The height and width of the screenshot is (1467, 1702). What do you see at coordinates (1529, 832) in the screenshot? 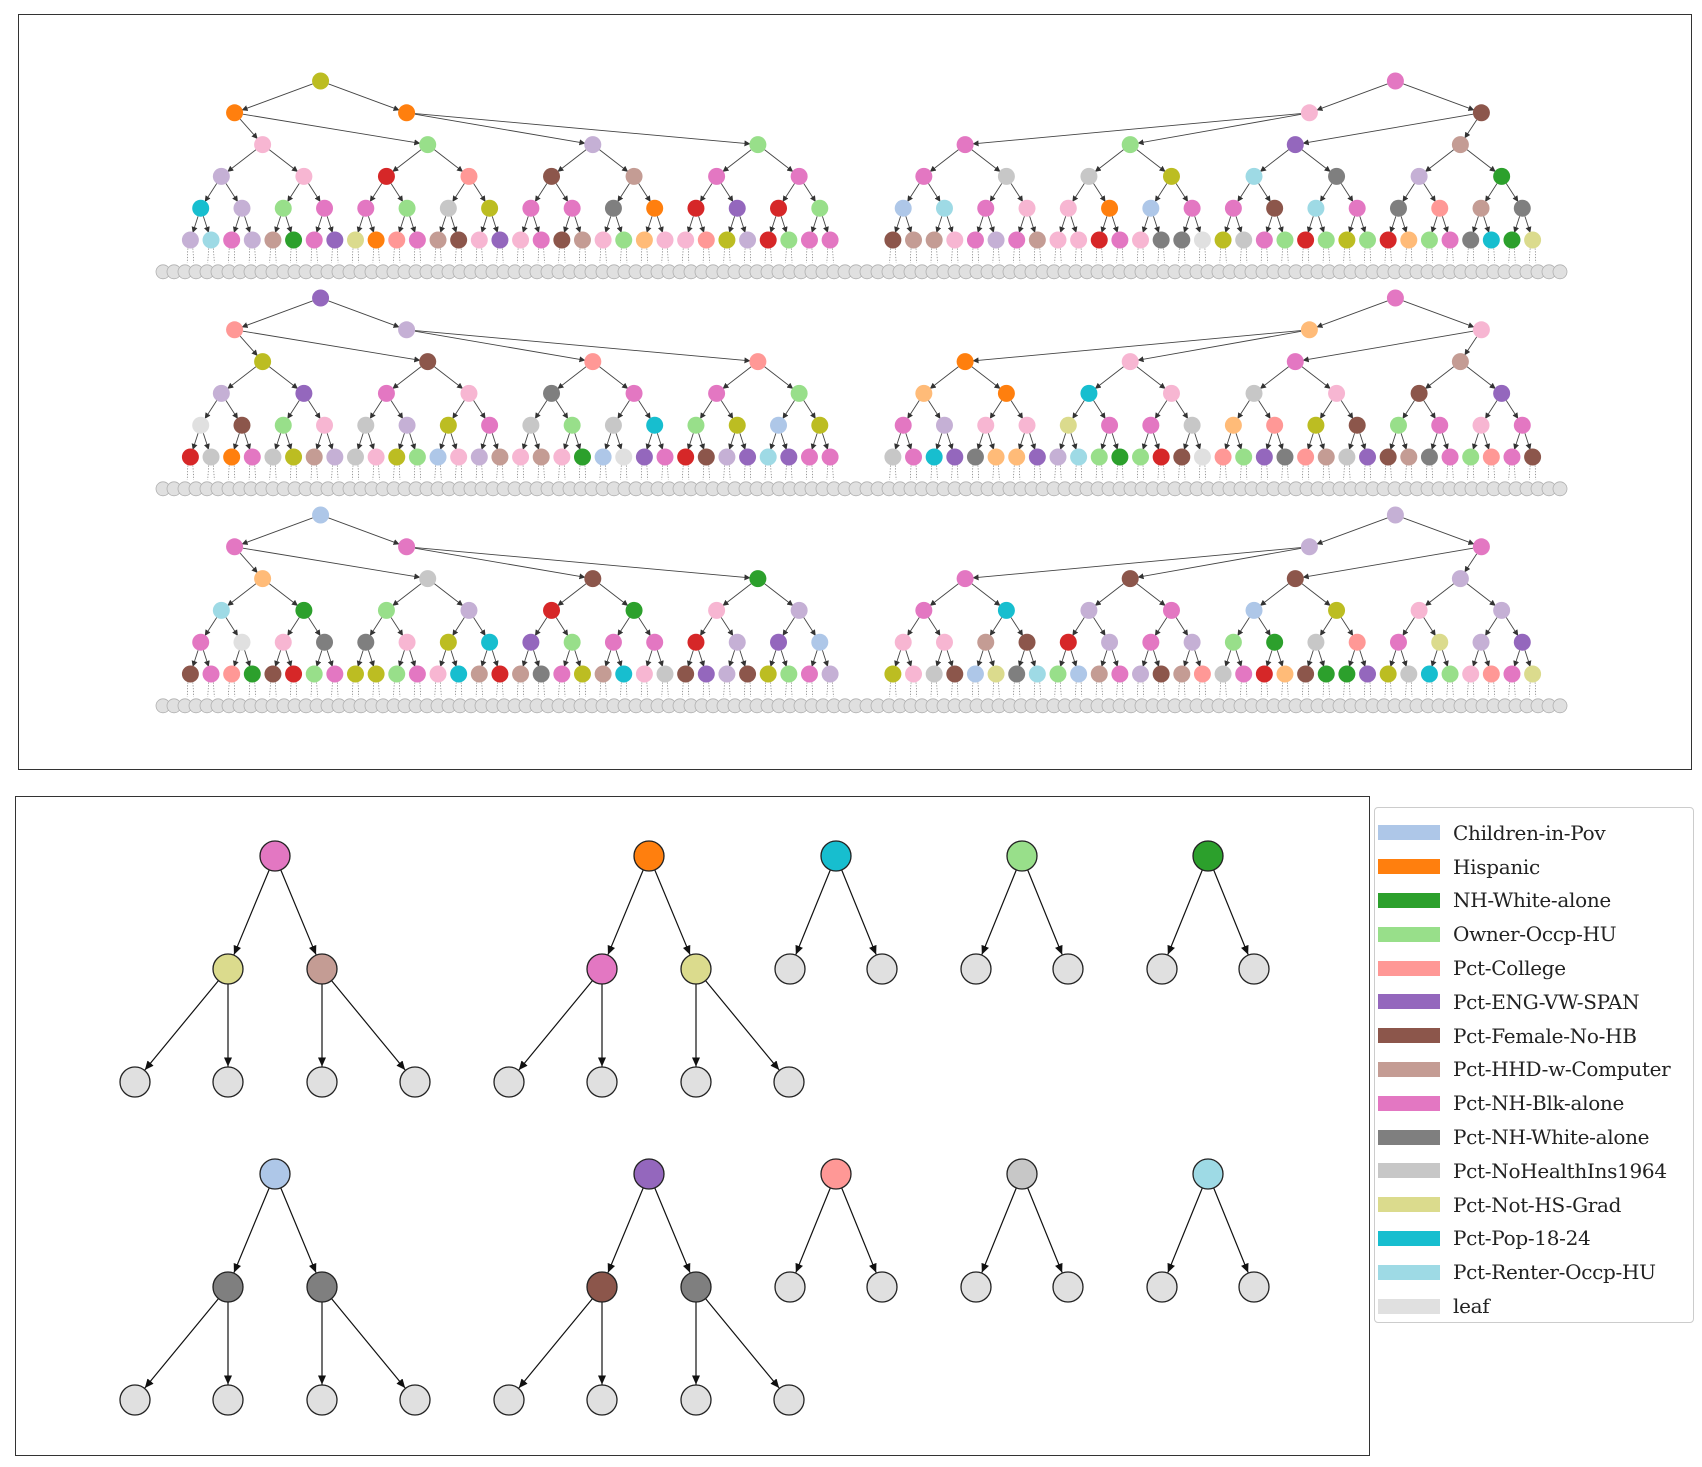
I see `legend-label: Children-in-Pov` at bounding box center [1529, 832].